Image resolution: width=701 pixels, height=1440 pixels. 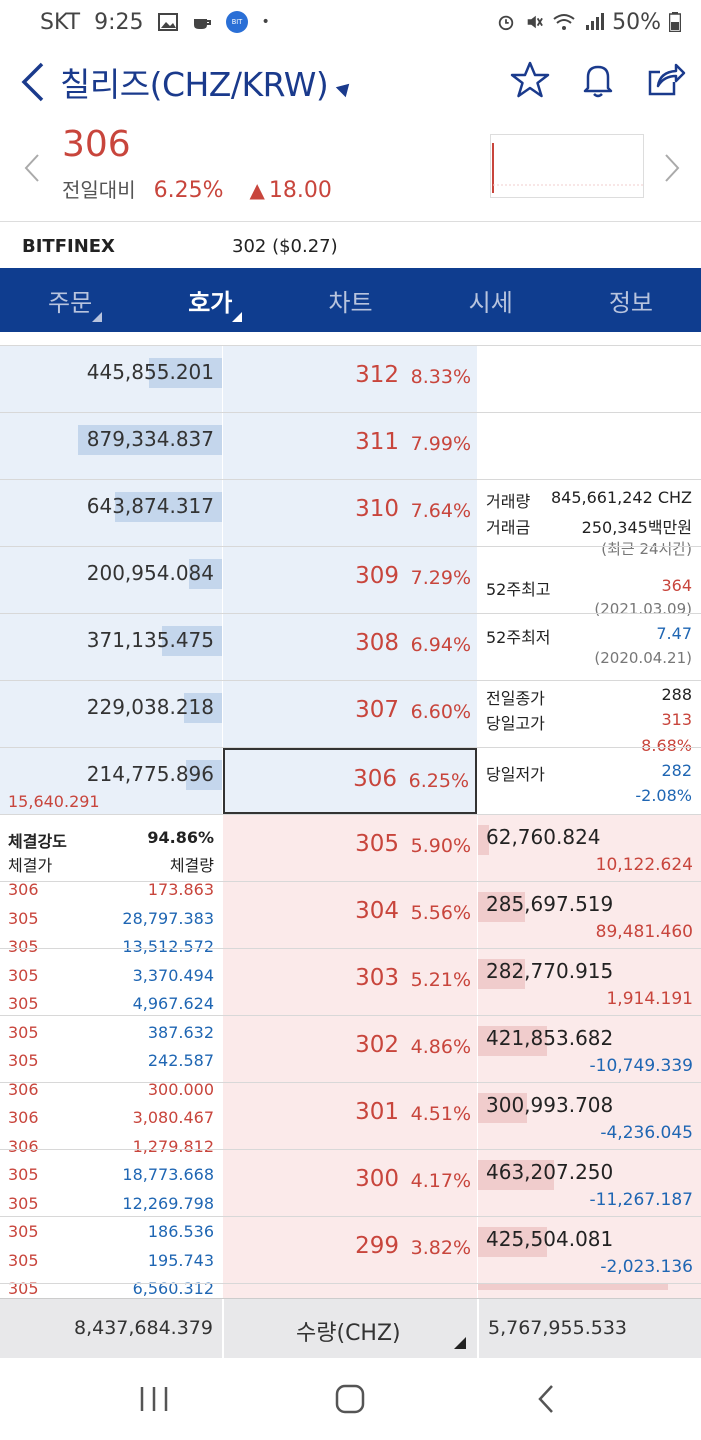 I want to click on next-coin-arrow-icon, so click(x=672, y=168).